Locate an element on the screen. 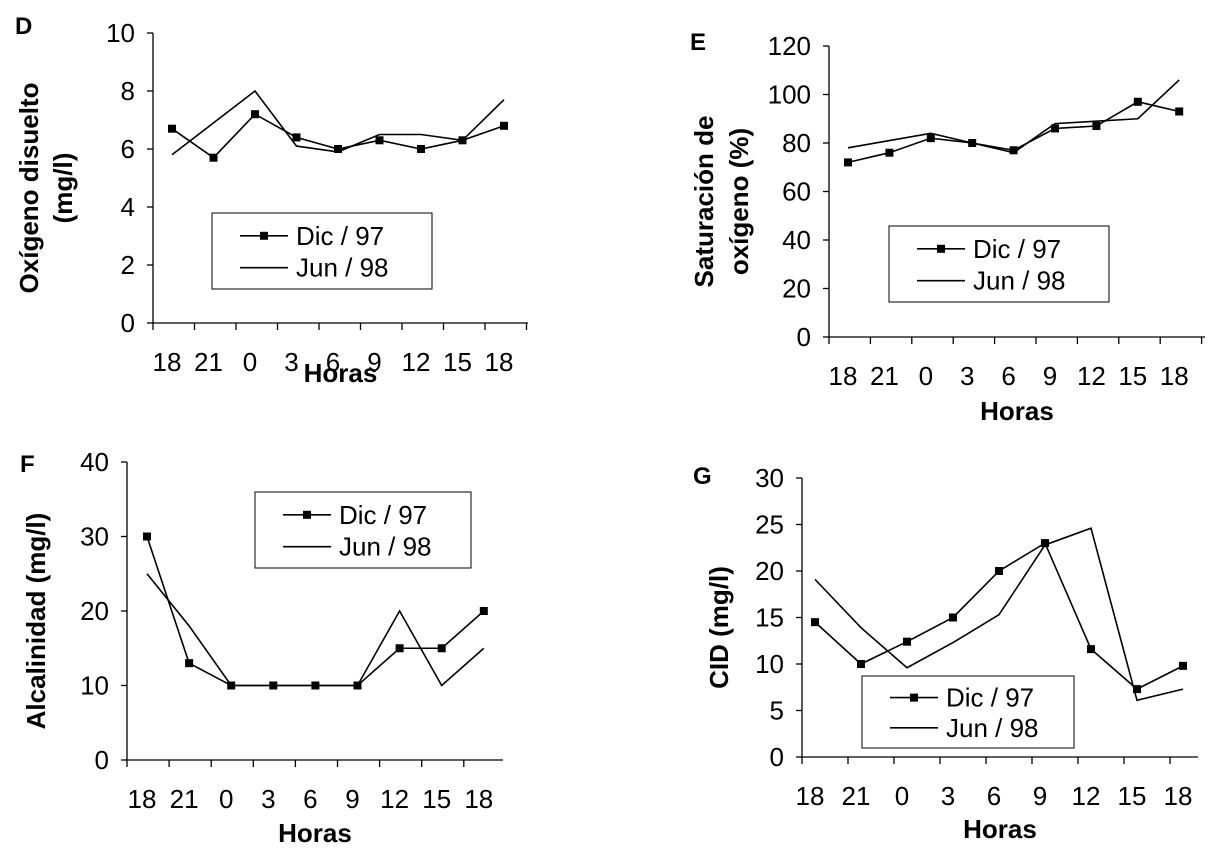 This screenshot has height=848, width=1220. y-tick-label: 80 is located at coordinates (796, 143).